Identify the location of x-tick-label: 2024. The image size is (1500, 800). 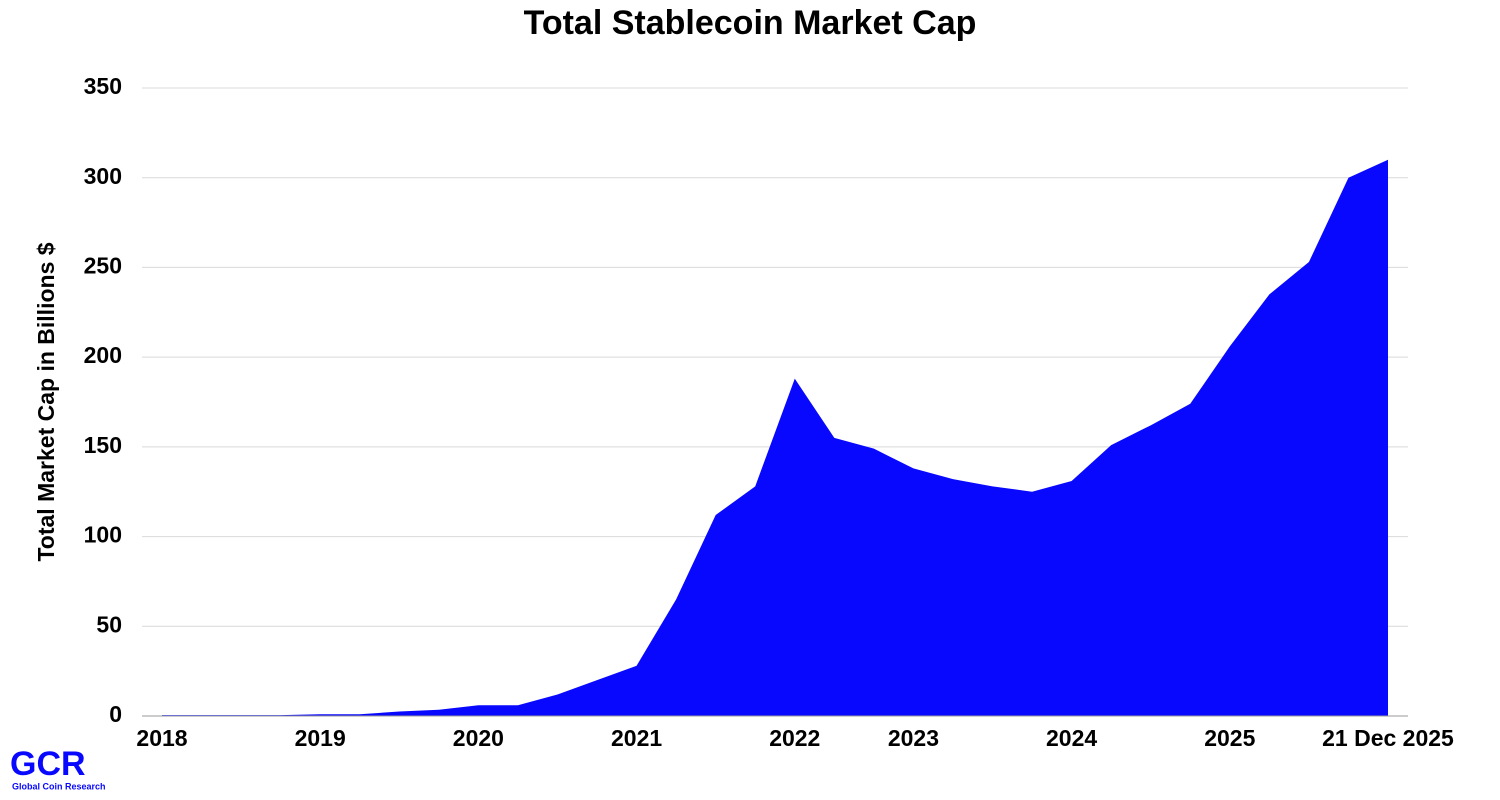
(1071, 738).